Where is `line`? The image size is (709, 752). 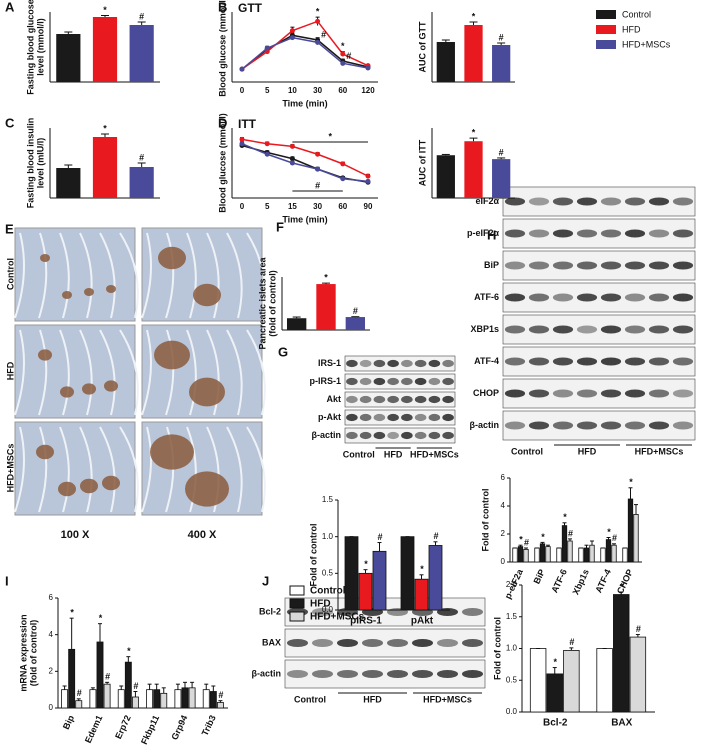
line is located at coordinates (305, 53).